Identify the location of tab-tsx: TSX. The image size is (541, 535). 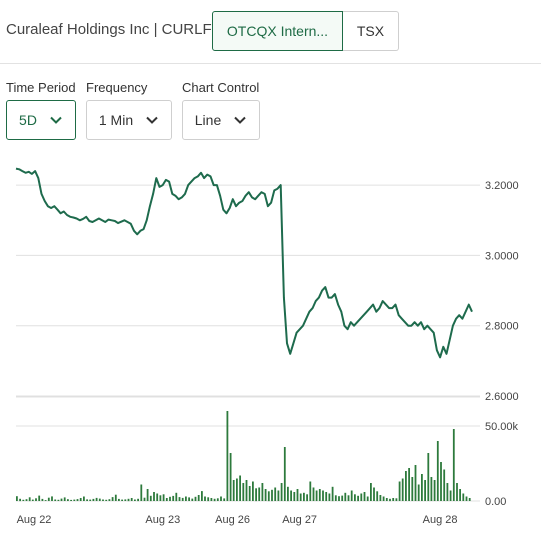
(371, 31).